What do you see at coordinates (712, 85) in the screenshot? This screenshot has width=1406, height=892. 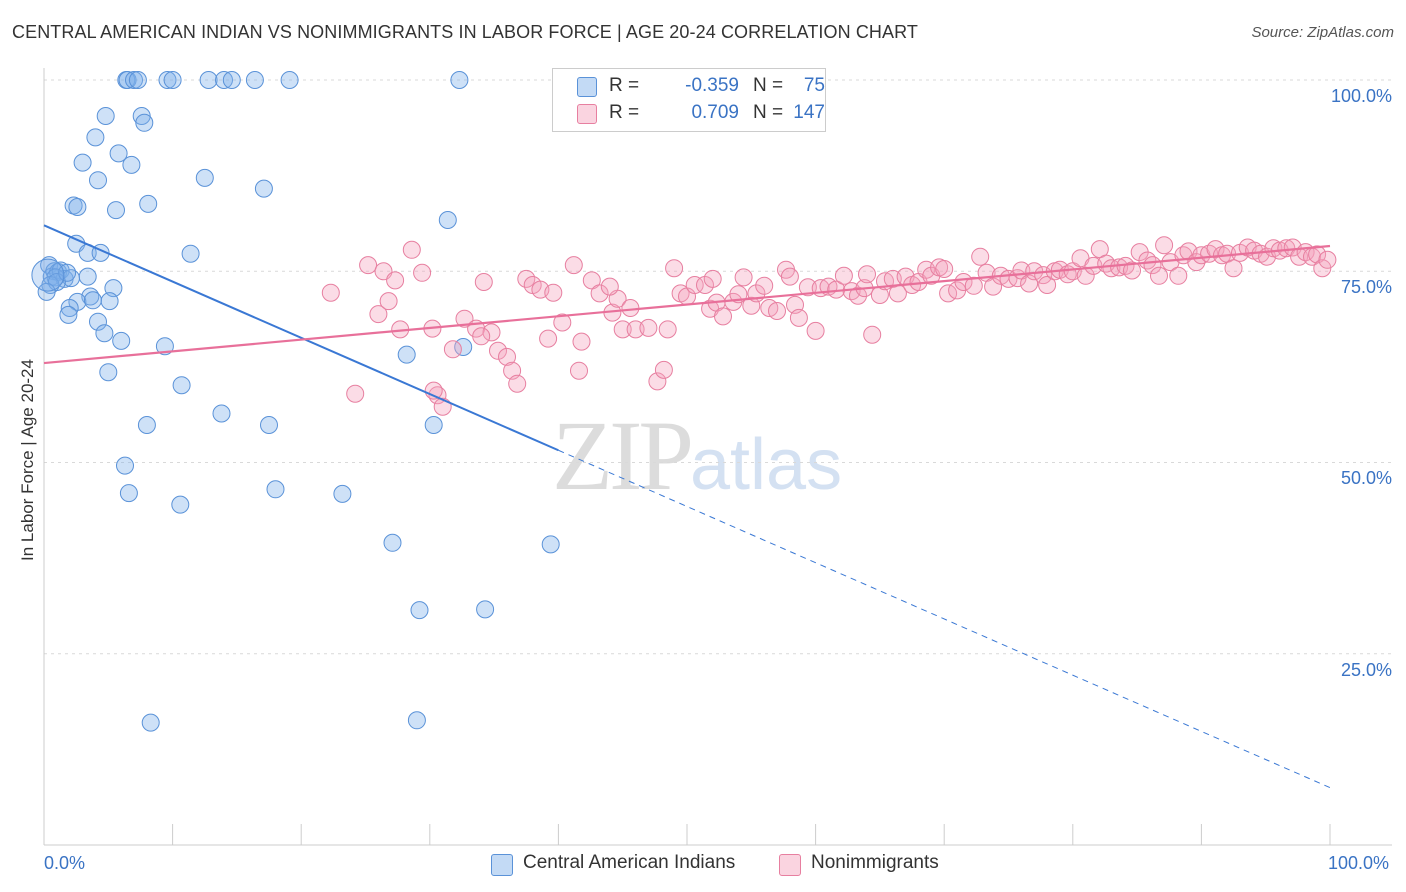 I see `legend-r-value: -0.359` at bounding box center [712, 85].